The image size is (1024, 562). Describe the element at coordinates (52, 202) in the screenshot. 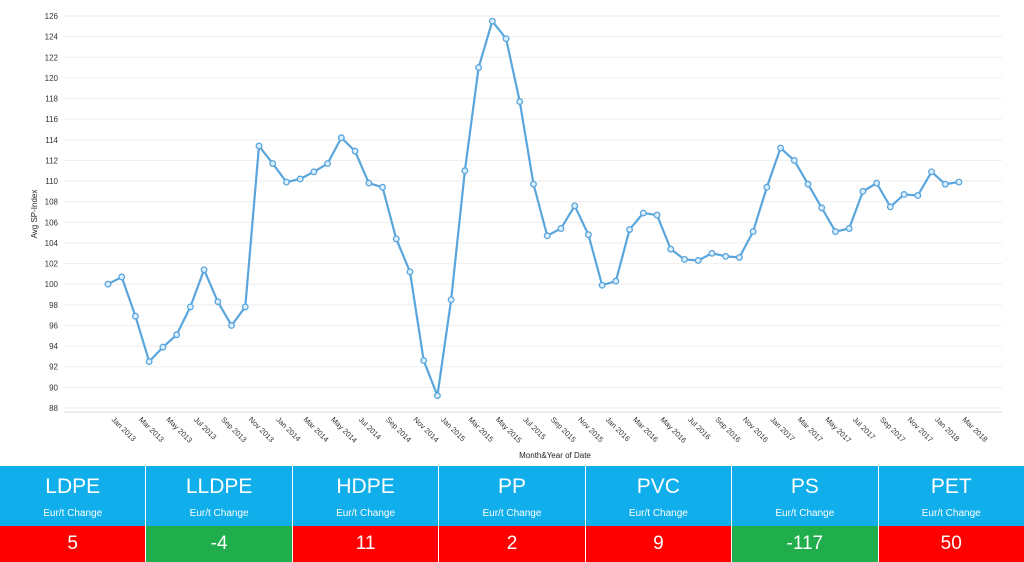

I see `y-tick-label: 108` at that location.